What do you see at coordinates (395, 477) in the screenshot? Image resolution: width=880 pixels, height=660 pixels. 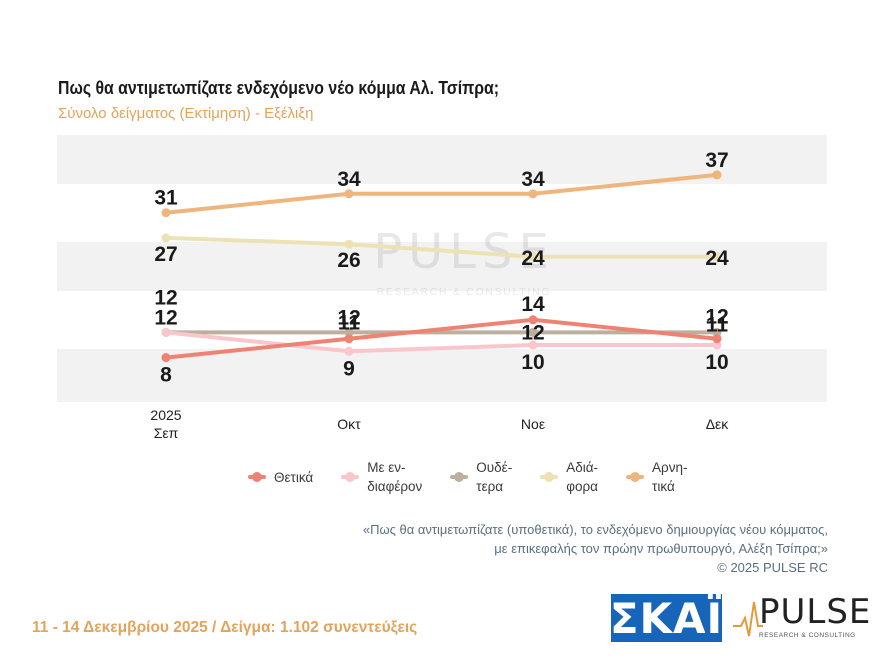 I see `legend-label: Με εν- διαφέρον` at bounding box center [395, 477].